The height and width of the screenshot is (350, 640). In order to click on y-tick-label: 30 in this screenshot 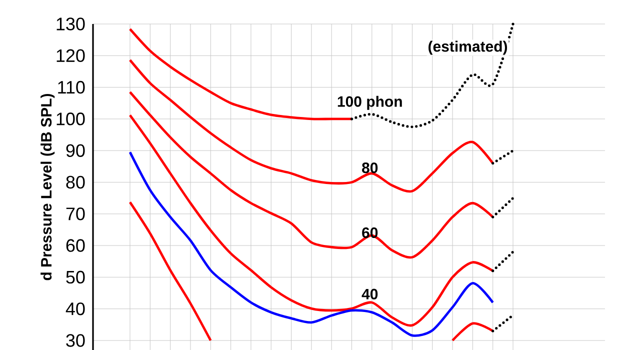, I will do `click(75, 340)`.